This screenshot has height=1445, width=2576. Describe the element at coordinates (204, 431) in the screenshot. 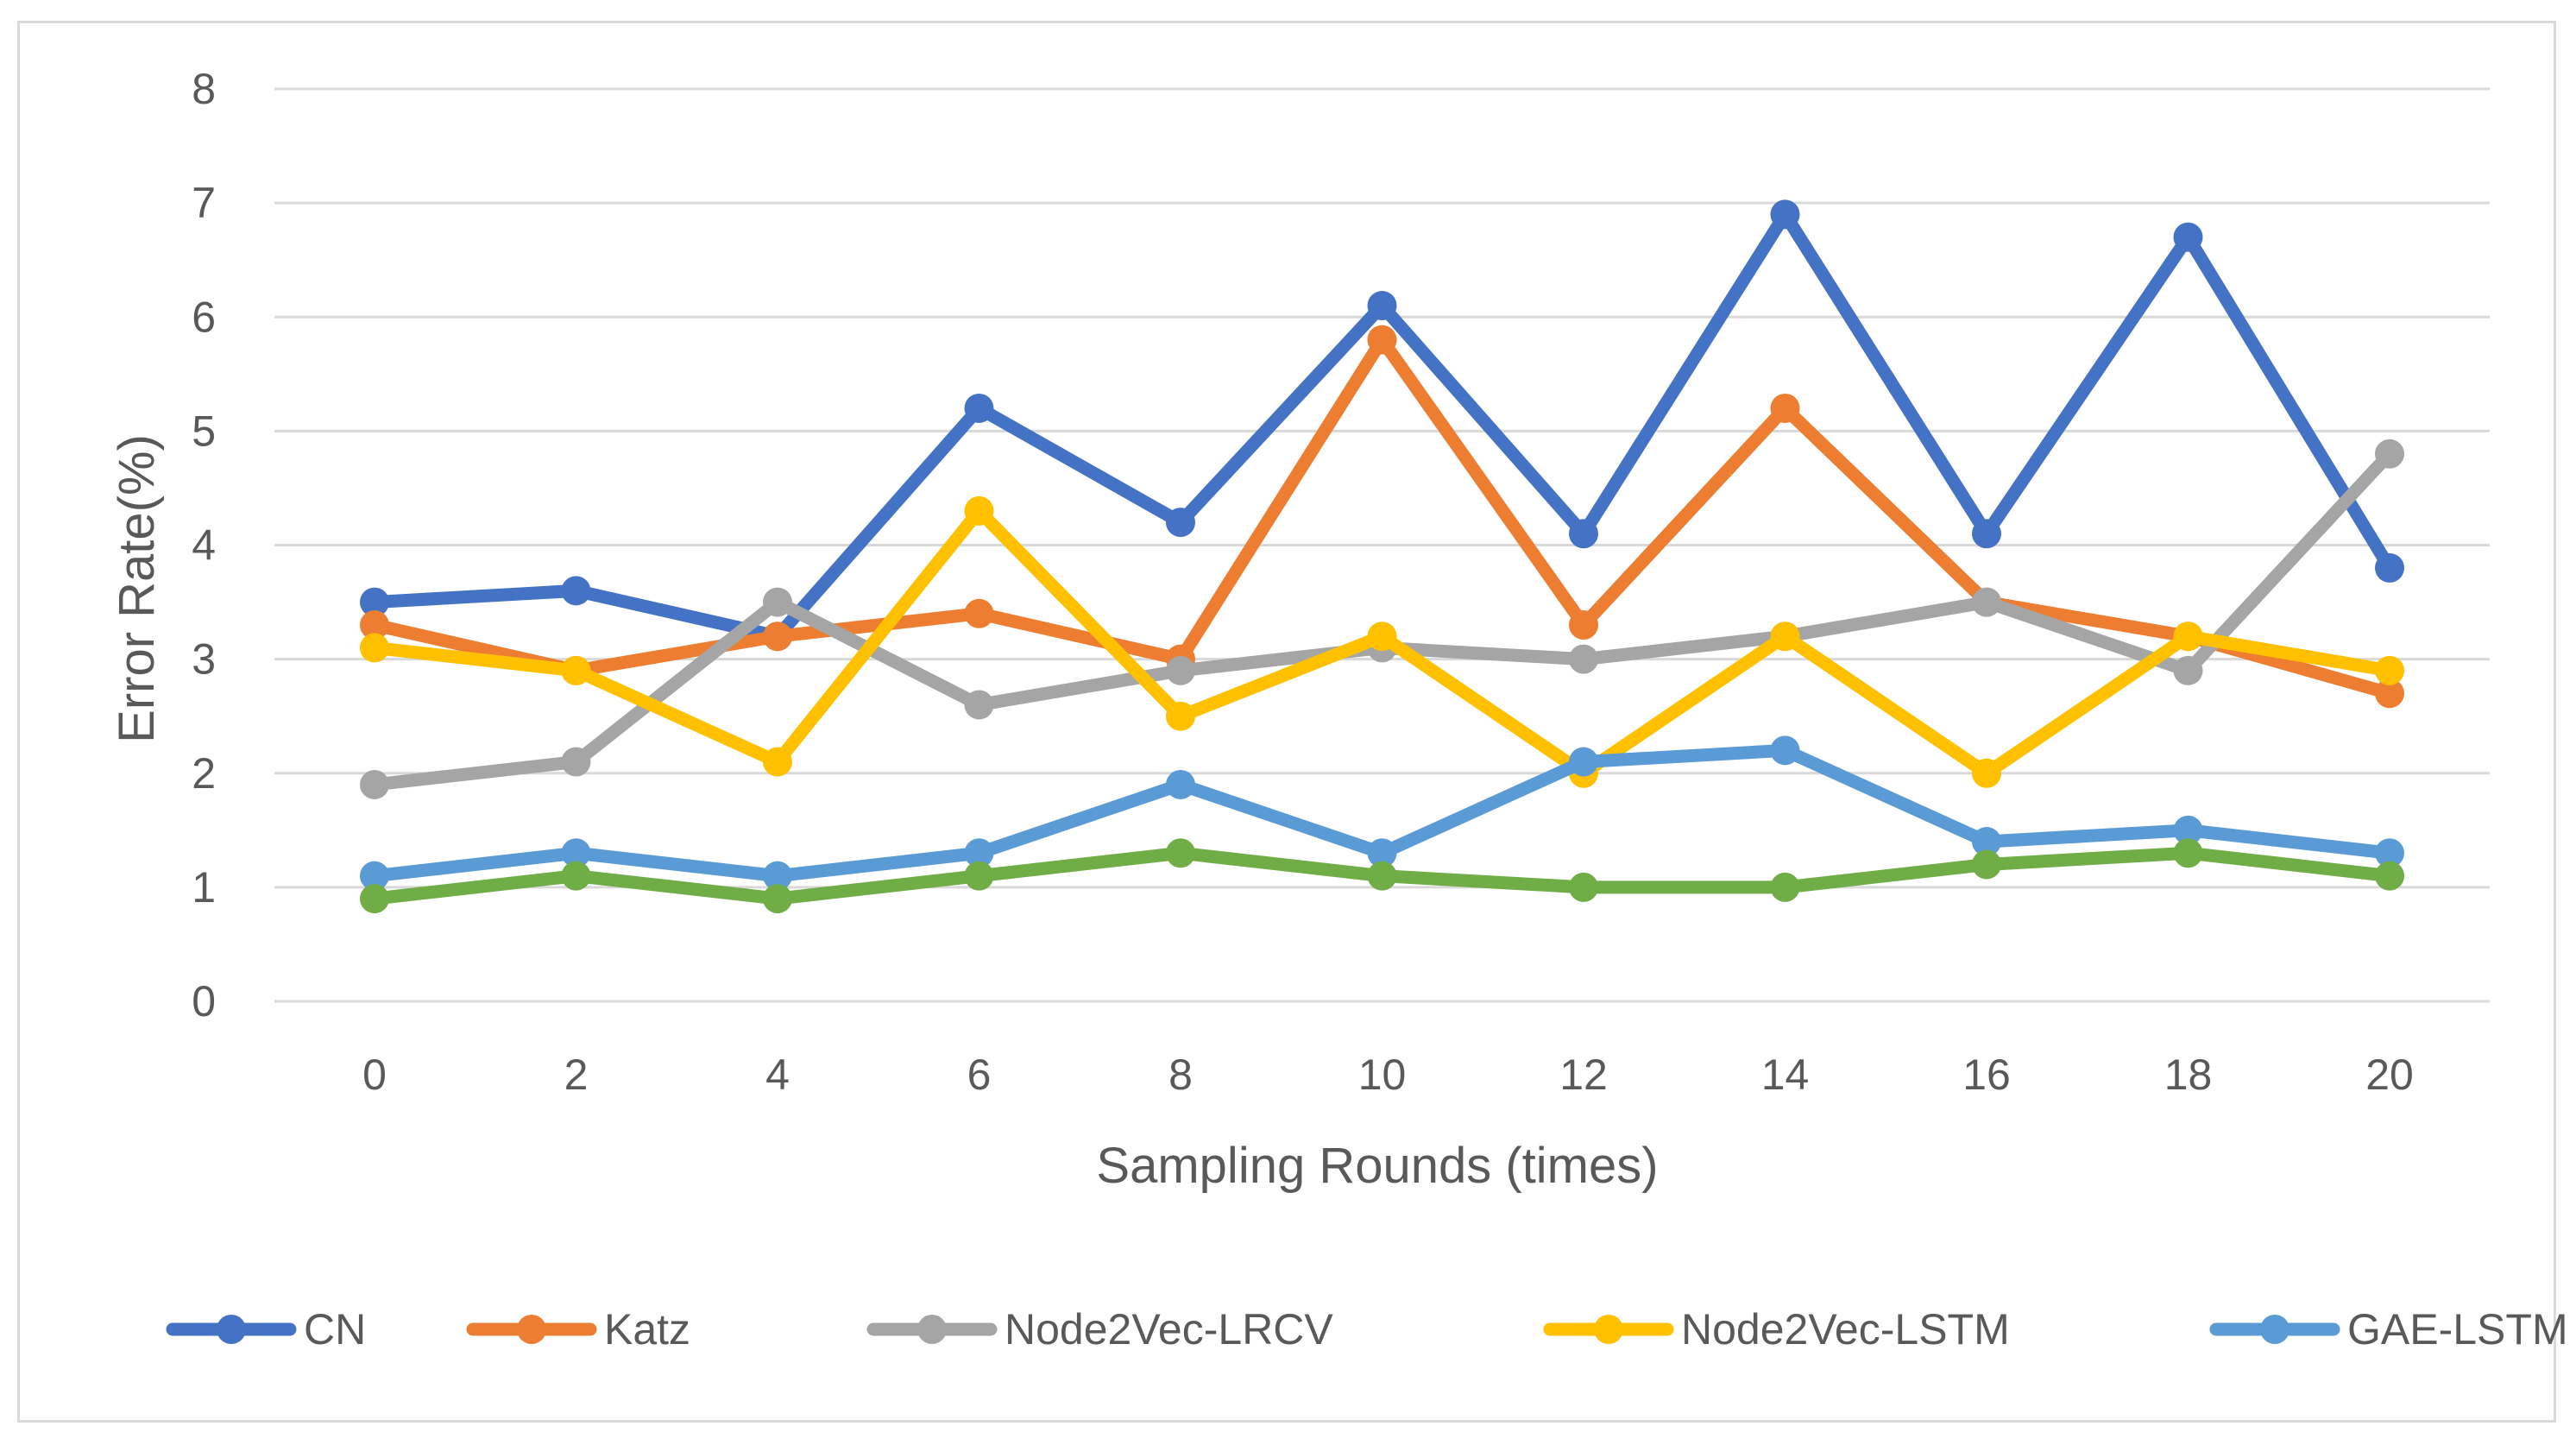

I see `y-tick-label: 5` at that location.